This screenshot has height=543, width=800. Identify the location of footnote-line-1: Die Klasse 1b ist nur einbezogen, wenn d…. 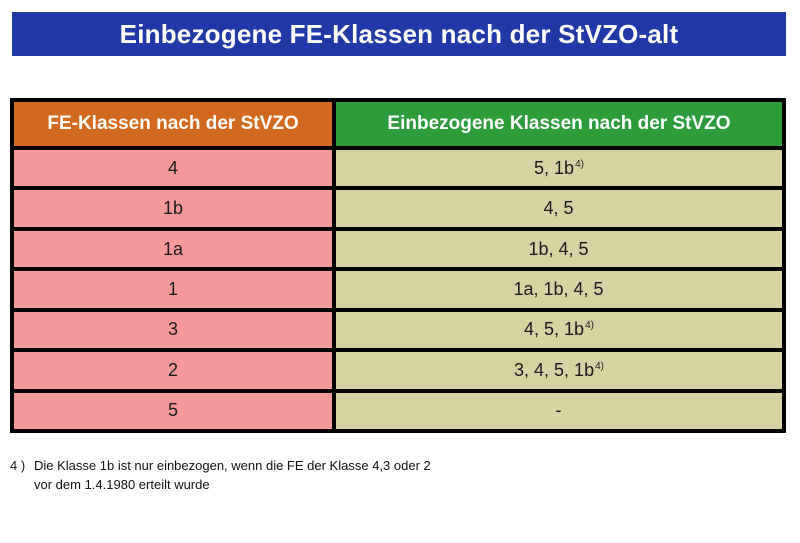
(232, 465).